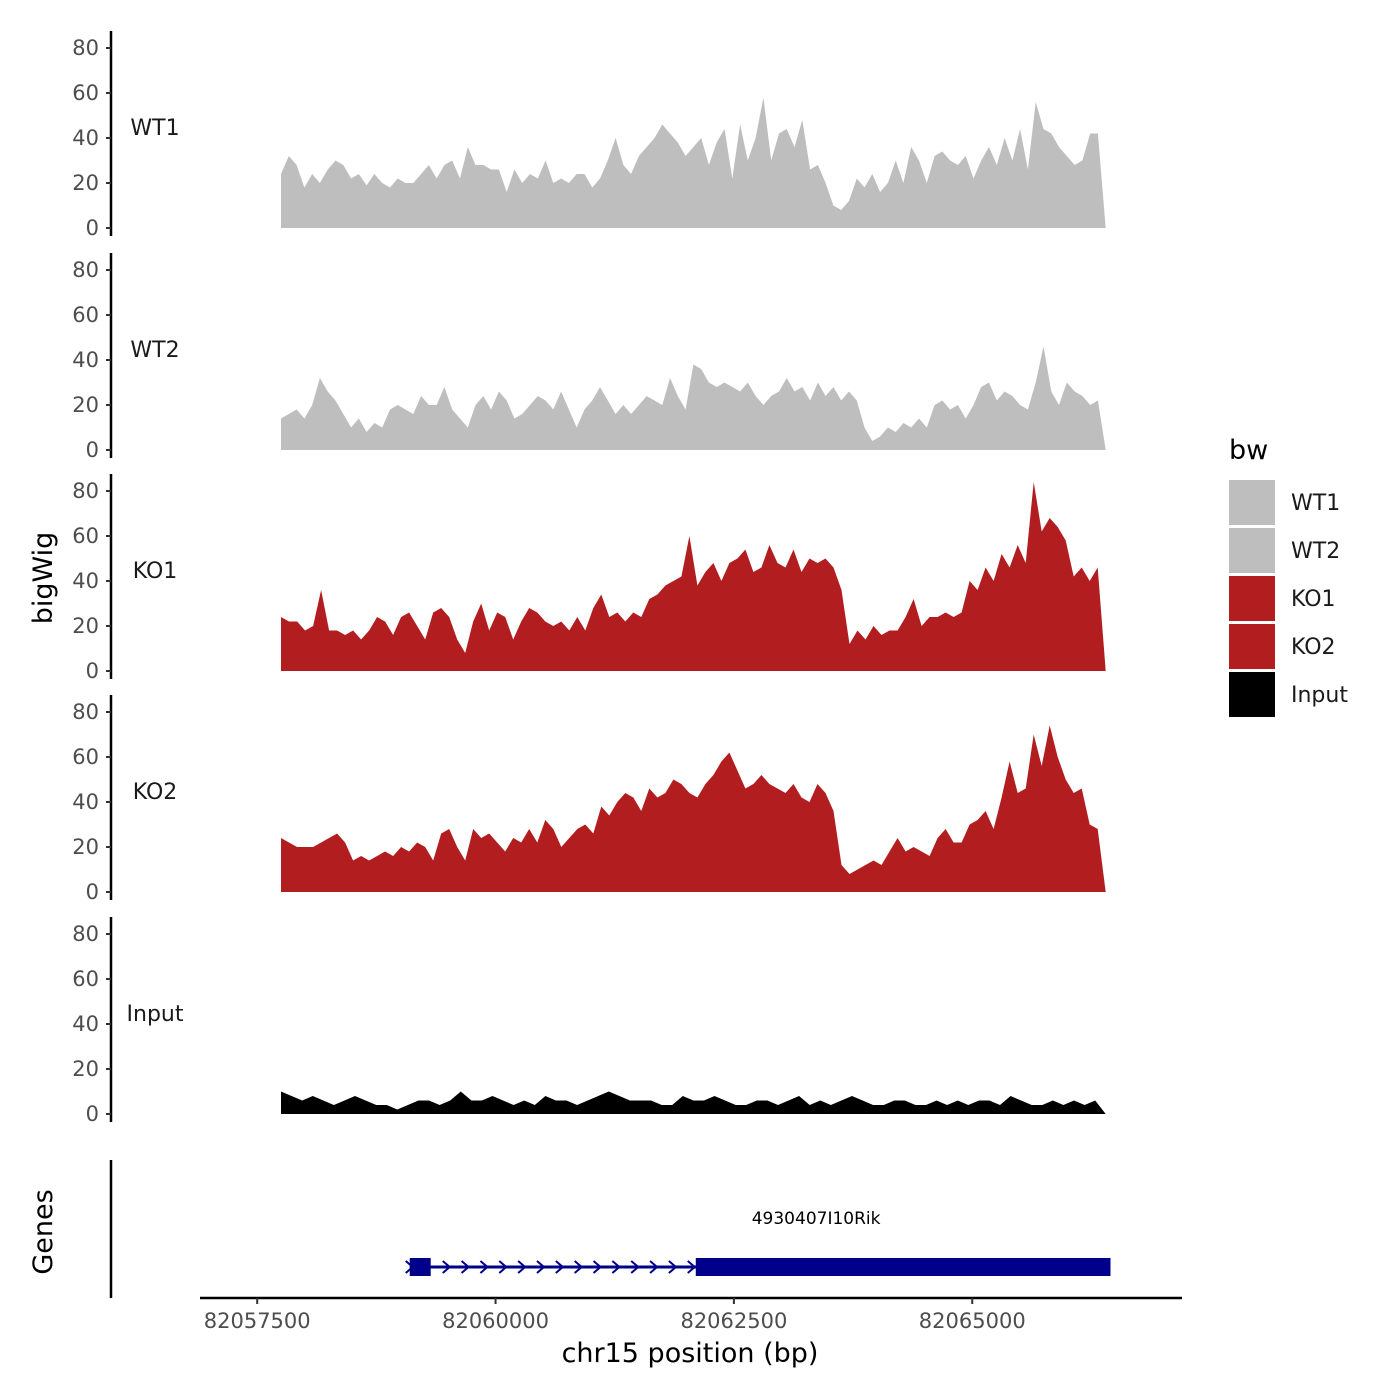 This screenshot has height=1400, width=1400. I want to click on x-axis: 82057500 82060000 82062500 82065000, so click(691, 1314).